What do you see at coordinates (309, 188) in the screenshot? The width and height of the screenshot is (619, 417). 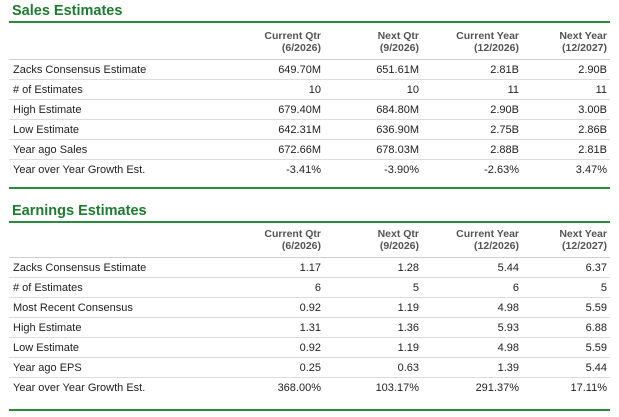 I see `sales-bottom-rule` at bounding box center [309, 188].